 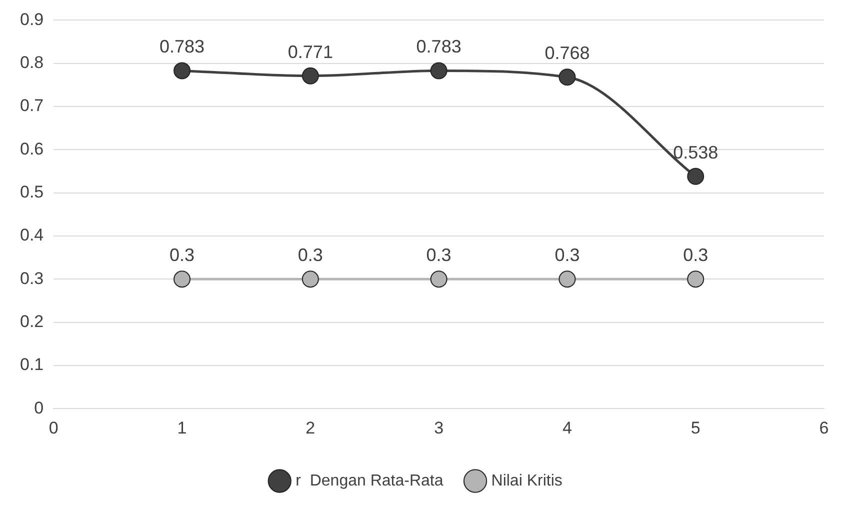 What do you see at coordinates (32, 235) in the screenshot?
I see `y-tick-label: 0.4` at bounding box center [32, 235].